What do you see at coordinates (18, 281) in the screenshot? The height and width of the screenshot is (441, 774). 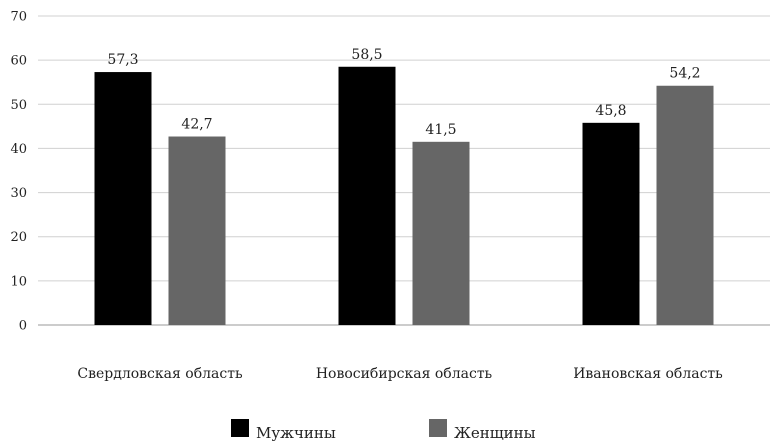 I see `y-tick-label: 10` at bounding box center [18, 281].